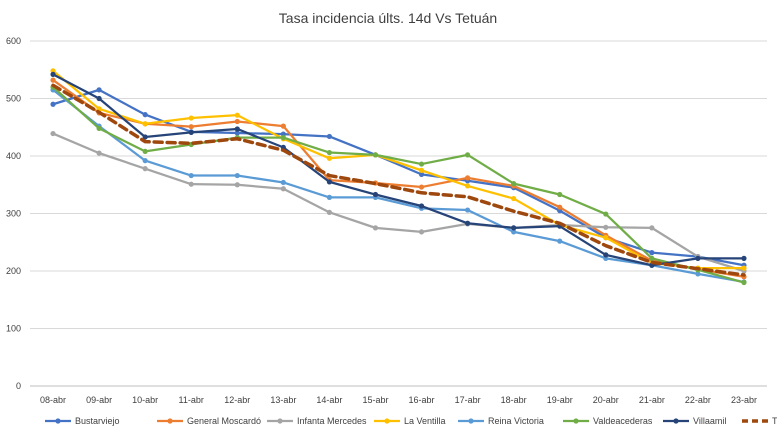 This screenshot has height=437, width=777. I want to click on y-tick-label: 100, so click(13, 329).